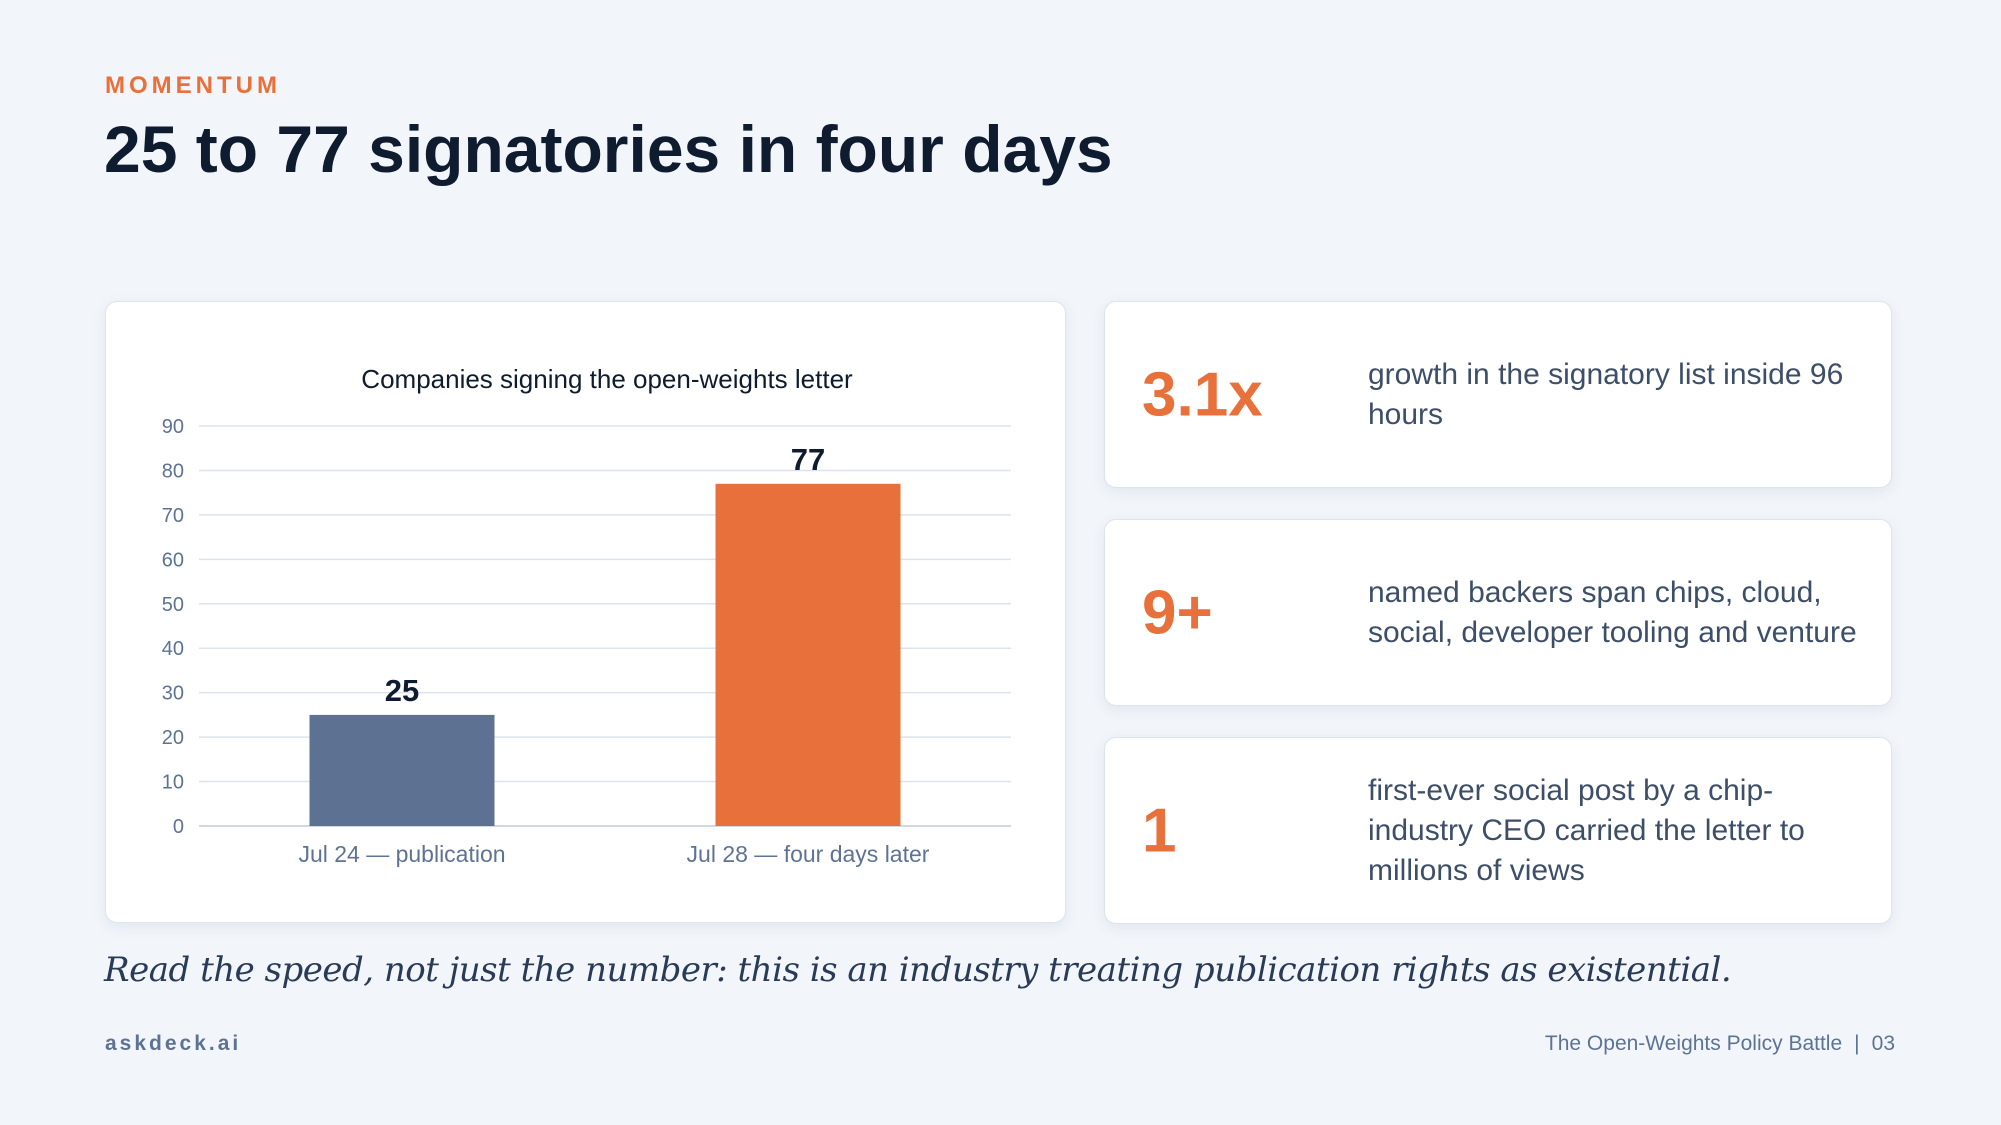 Image resolution: width=2001 pixels, height=1125 pixels. I want to click on y-tick-label: 20, so click(173, 738).